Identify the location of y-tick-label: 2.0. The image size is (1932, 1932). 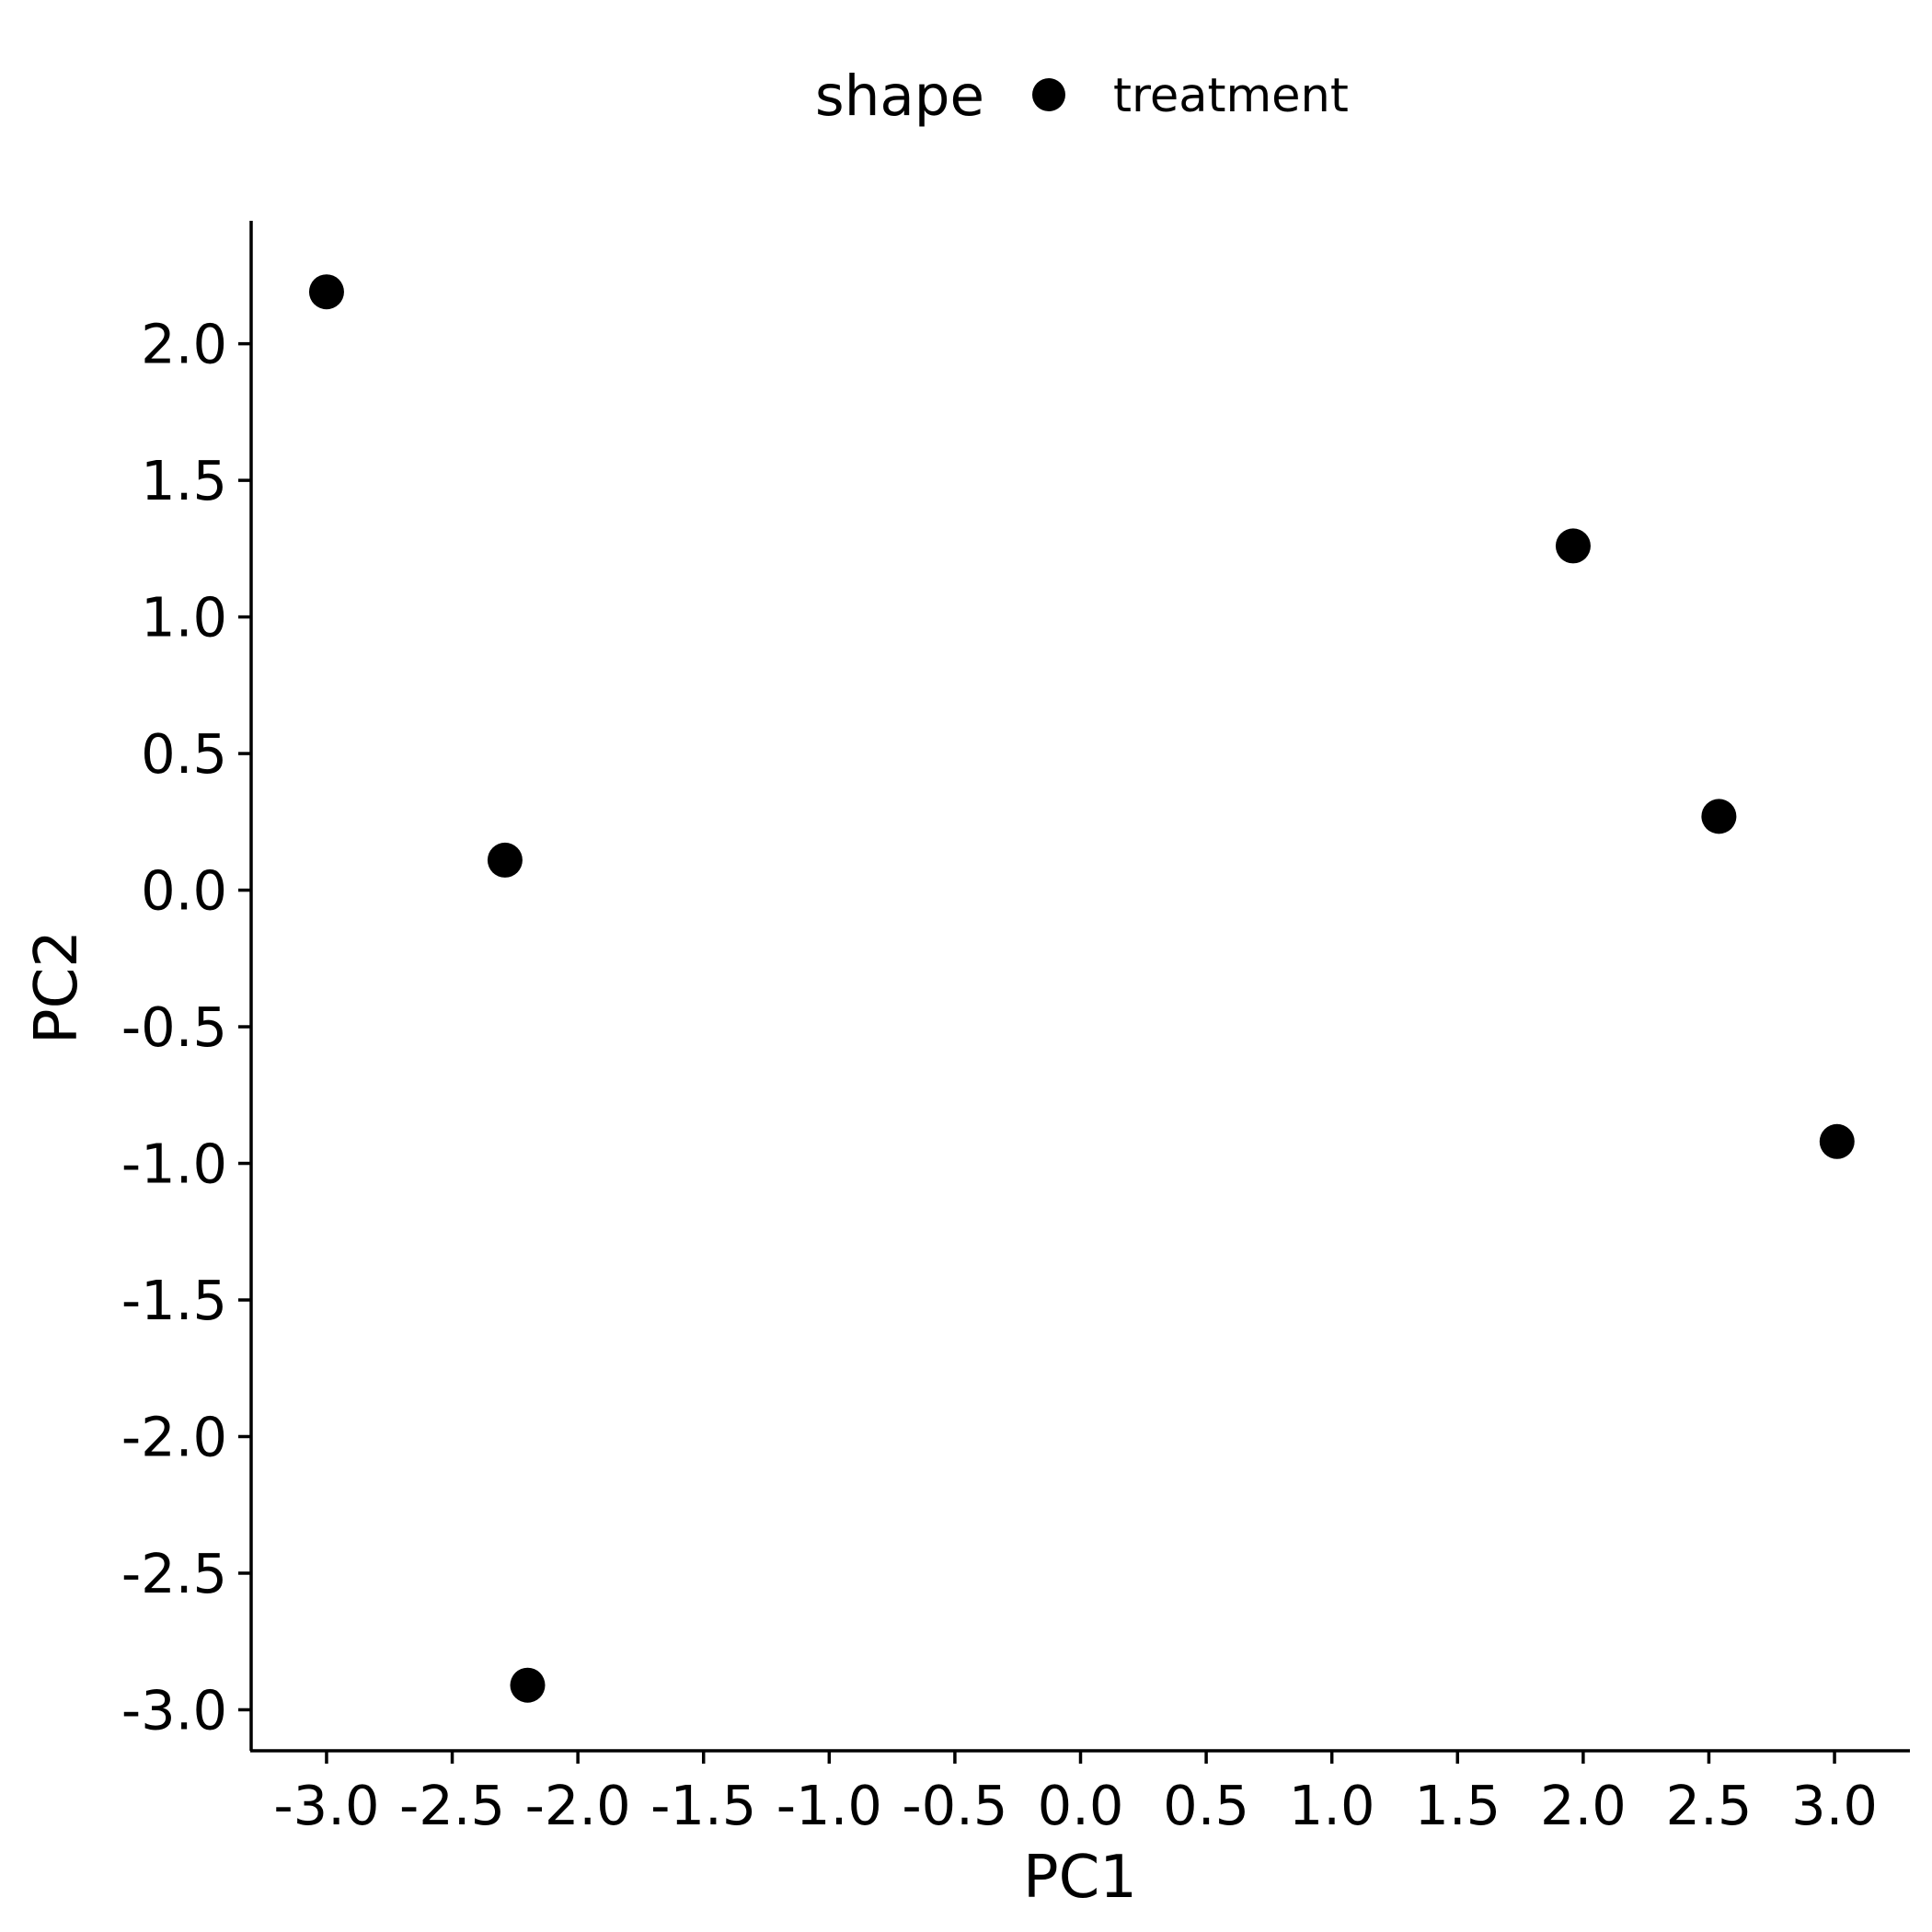
(184, 344).